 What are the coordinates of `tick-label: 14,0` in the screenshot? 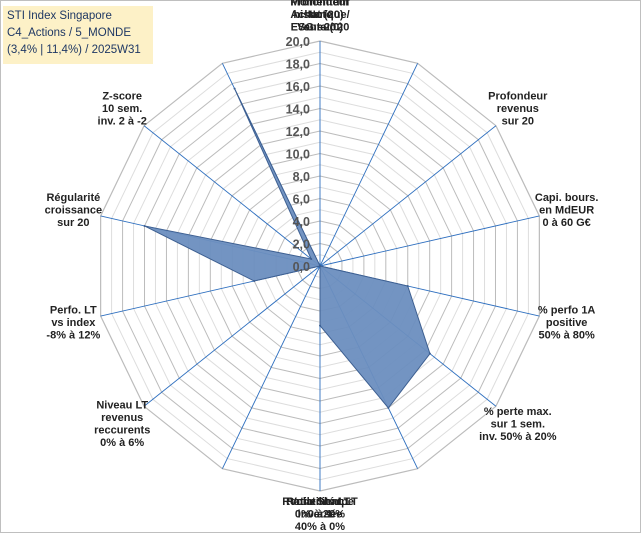 It's located at (298, 110).